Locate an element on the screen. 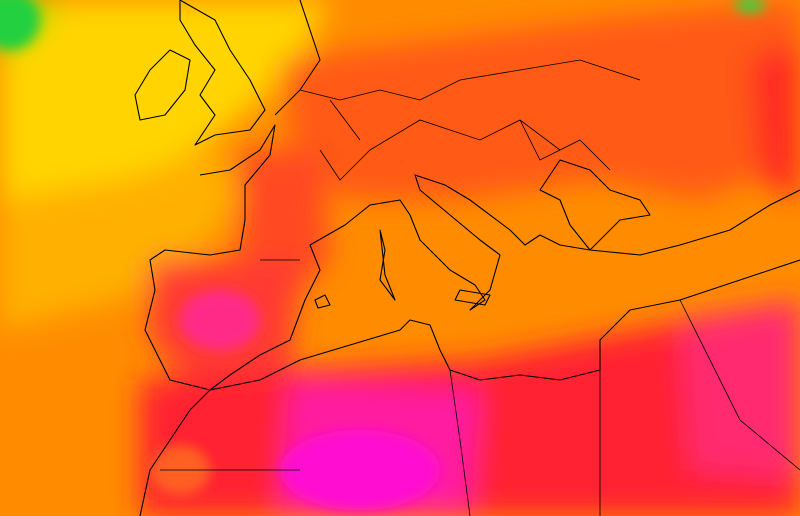 This screenshot has width=800, height=516. light-orange-zone is located at coordinates (120, 240).